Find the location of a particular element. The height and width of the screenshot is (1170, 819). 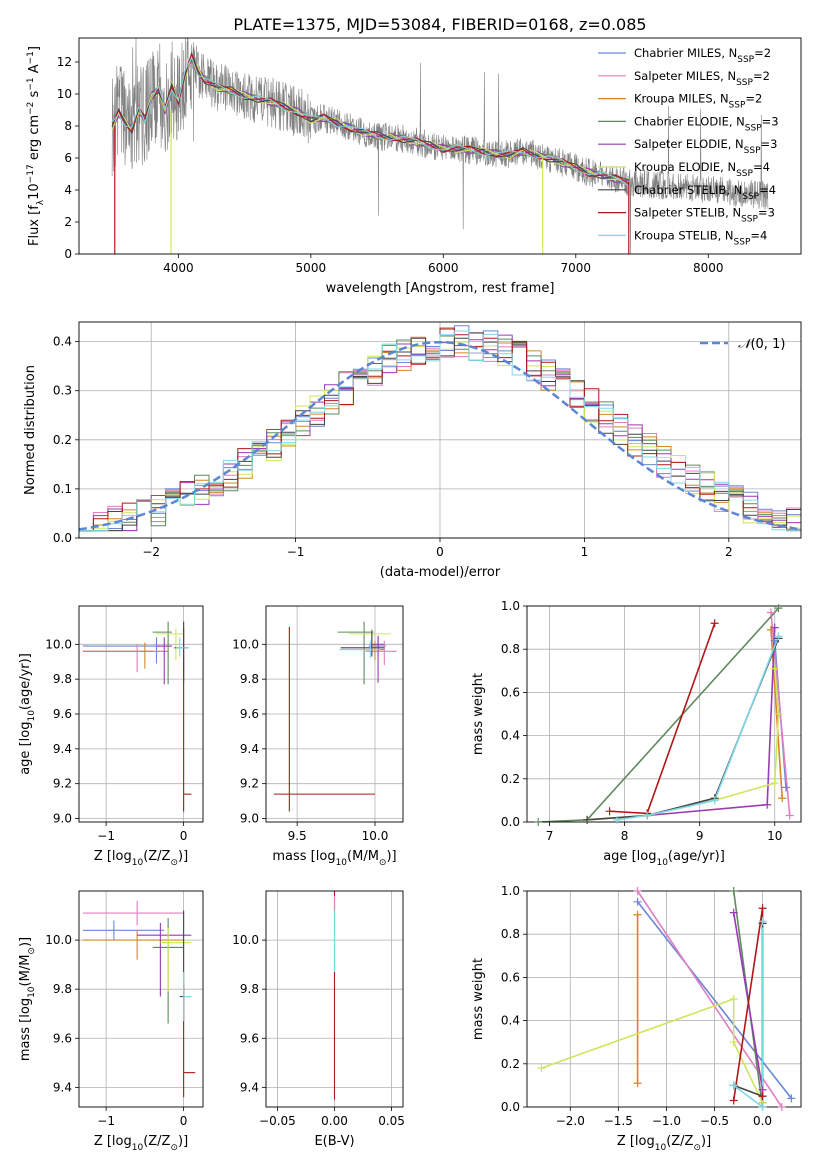

model-curve-chabrier_stelib is located at coordinates (370, 116).